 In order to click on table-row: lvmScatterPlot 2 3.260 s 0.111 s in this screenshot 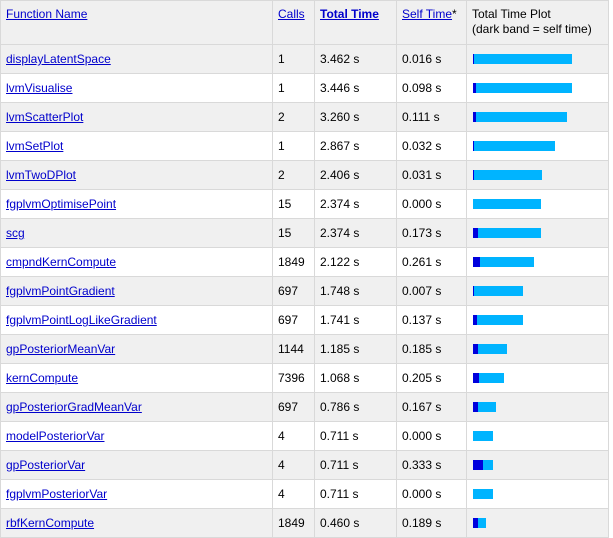, I will do `click(304, 117)`.